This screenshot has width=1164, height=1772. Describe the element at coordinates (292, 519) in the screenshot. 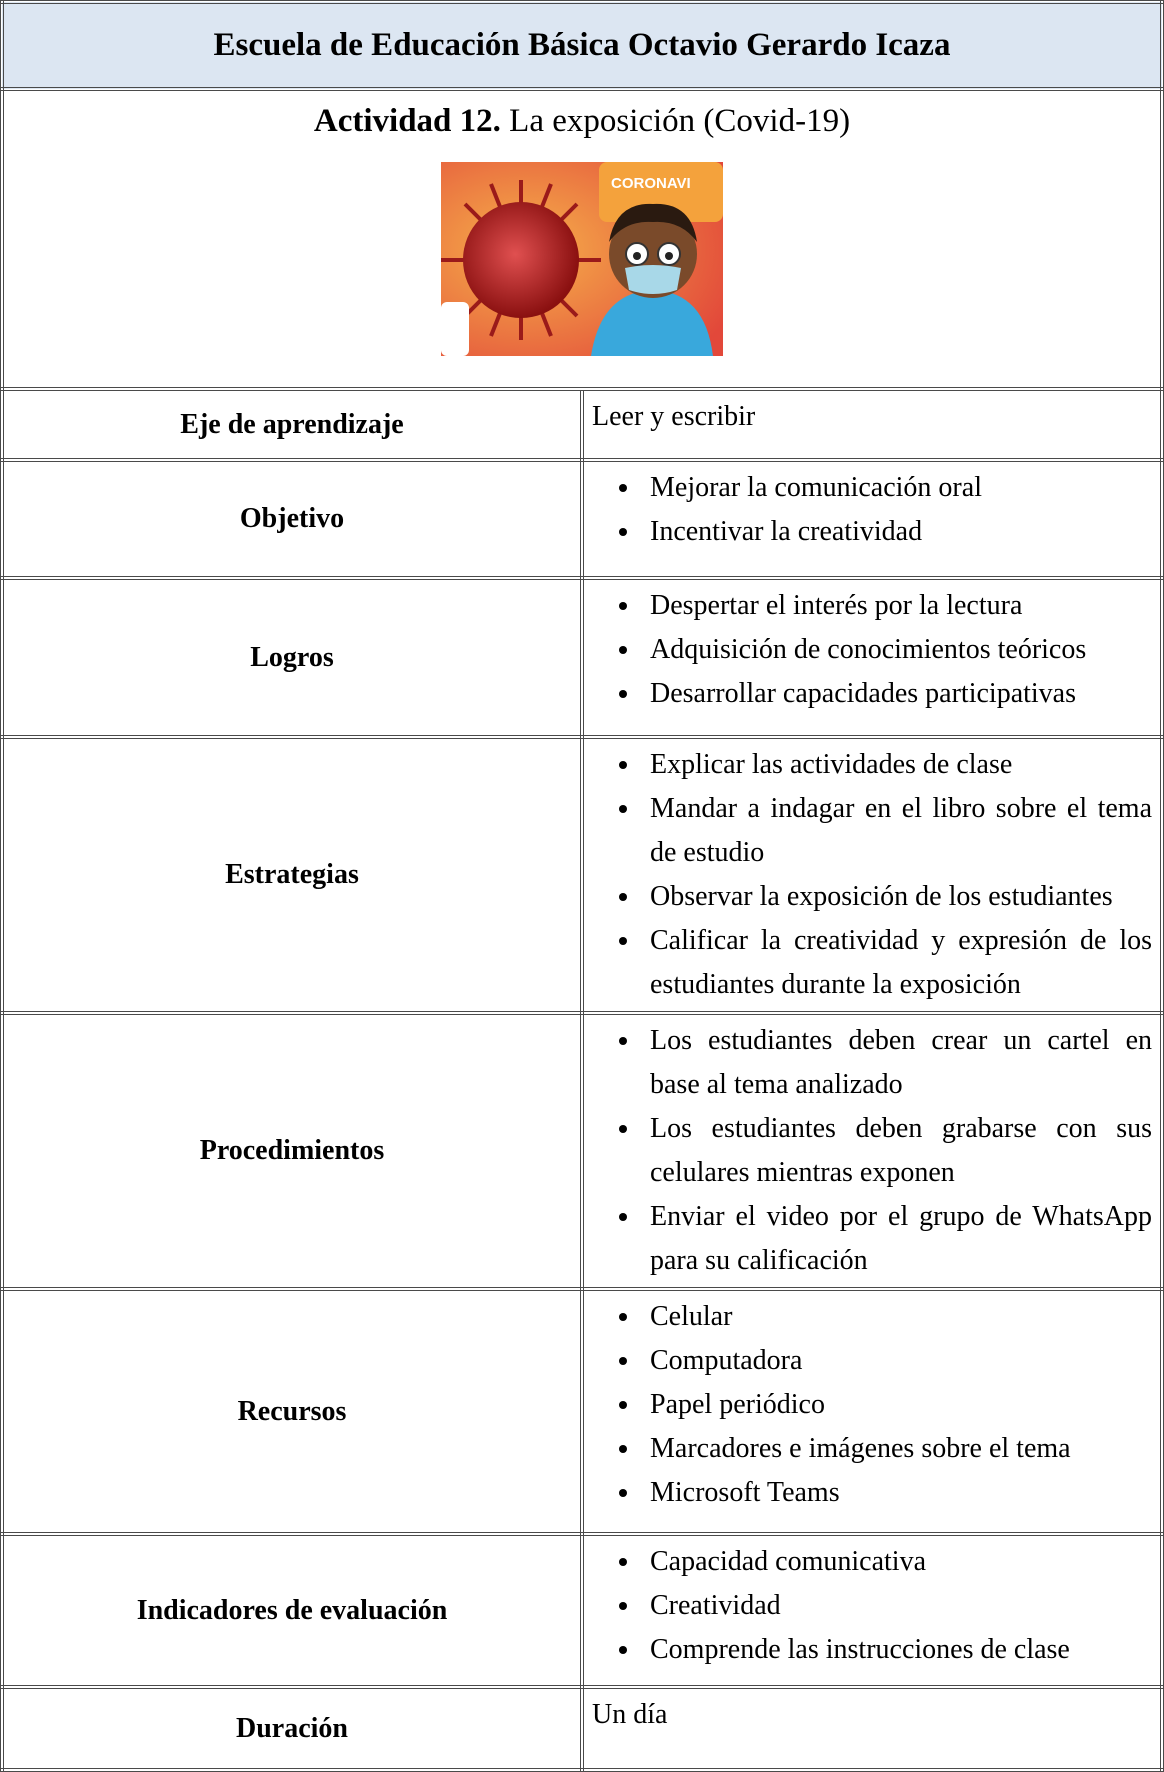

I see `row-label: Objetivo` at that location.